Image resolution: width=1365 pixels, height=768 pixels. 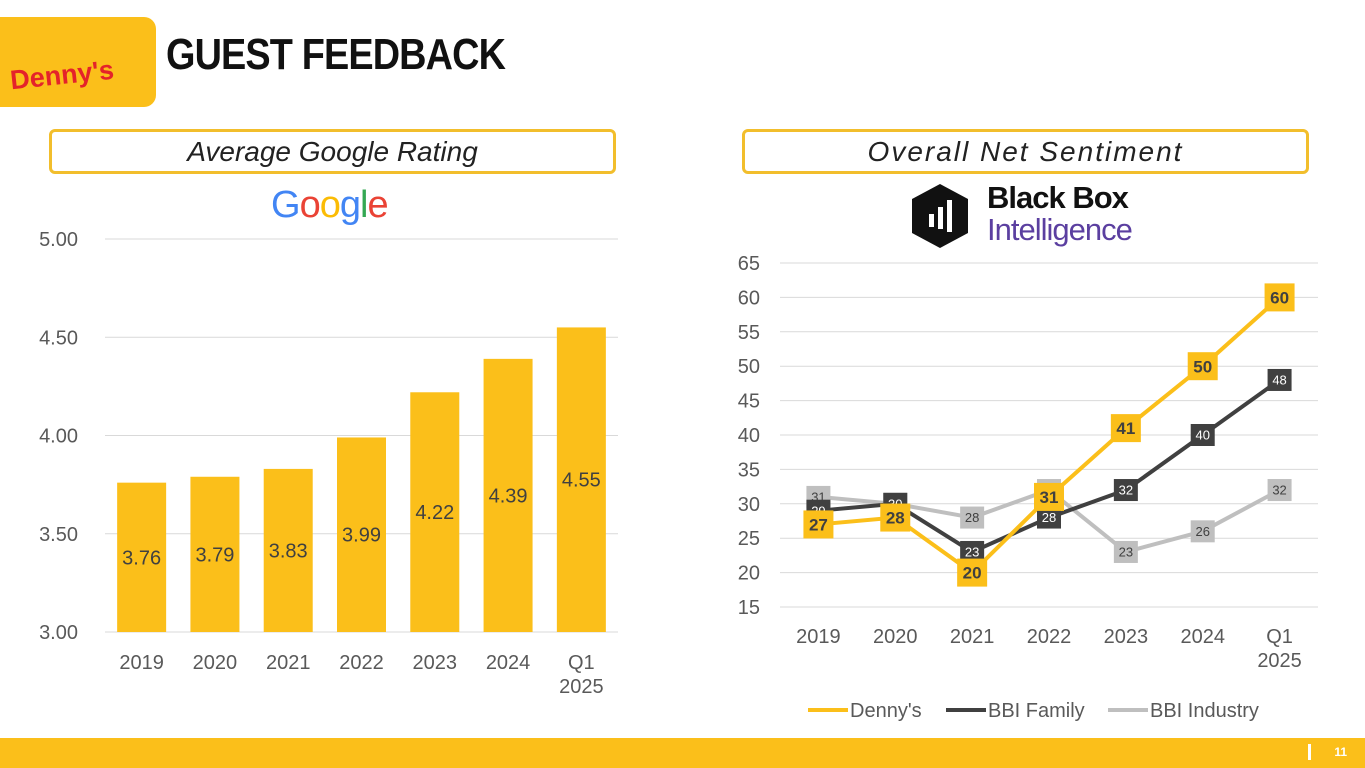 What do you see at coordinates (58, 535) in the screenshot?
I see `y-tick-label: 3.50` at bounding box center [58, 535].